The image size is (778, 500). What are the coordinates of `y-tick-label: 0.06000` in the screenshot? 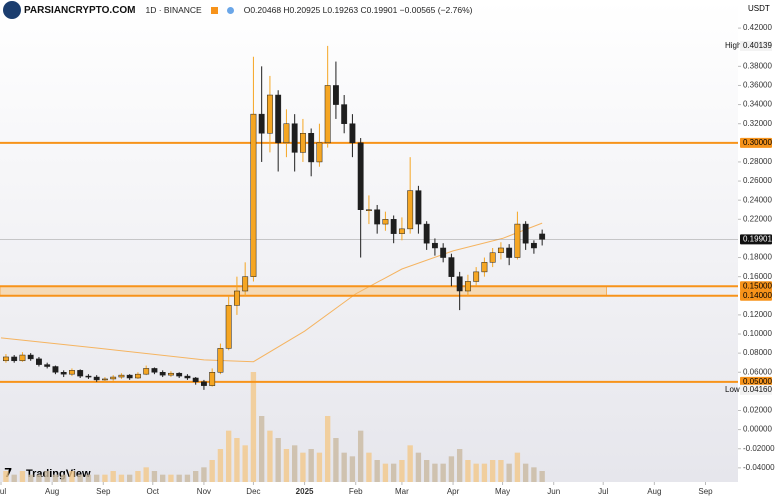 It's located at (757, 371).